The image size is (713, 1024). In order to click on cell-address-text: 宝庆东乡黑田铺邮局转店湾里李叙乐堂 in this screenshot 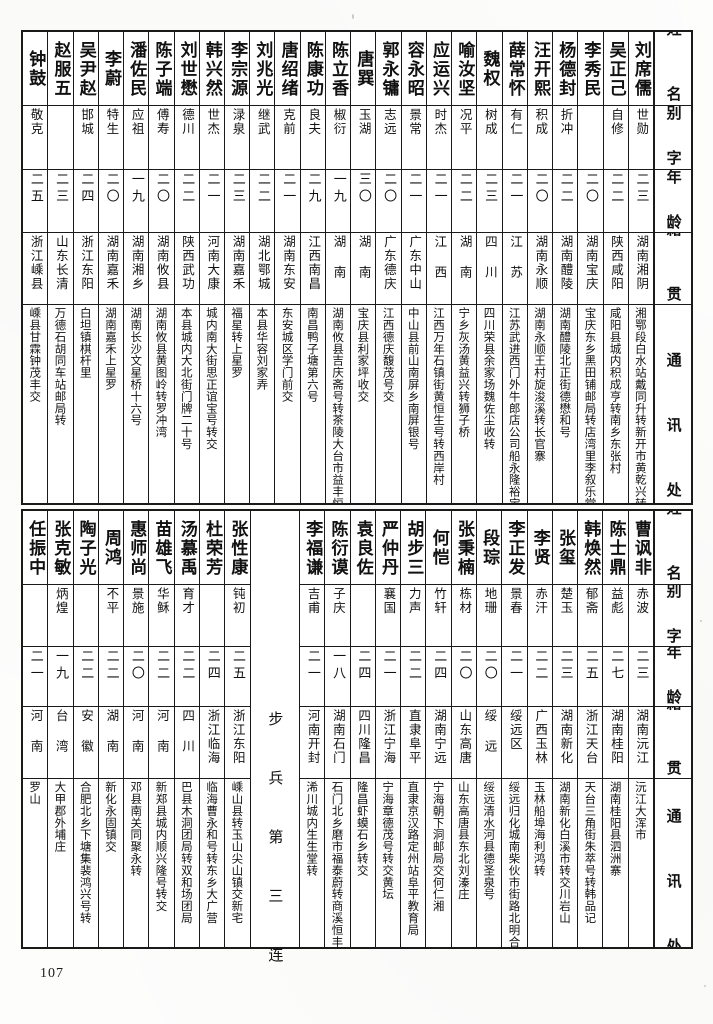, I will do `click(590, 405)`.